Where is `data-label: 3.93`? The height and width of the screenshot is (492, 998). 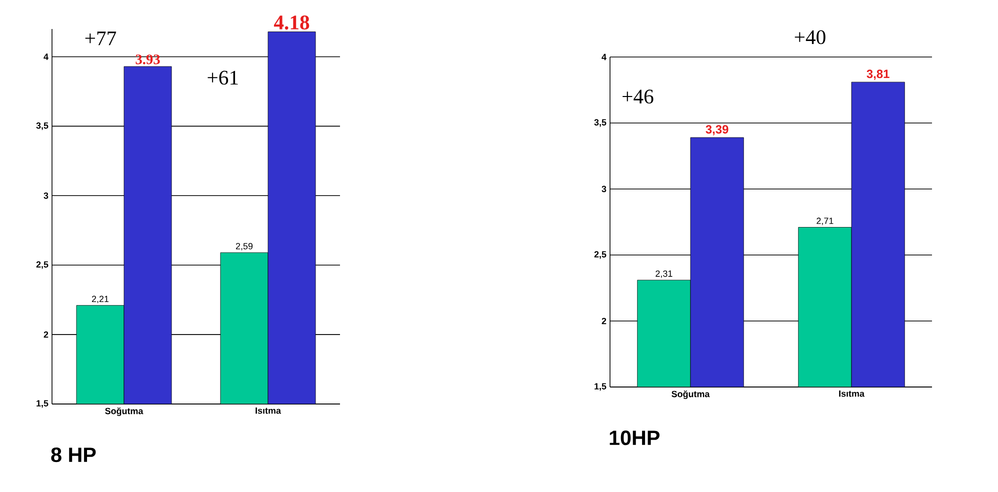
data-label: 3.93 is located at coordinates (148, 59).